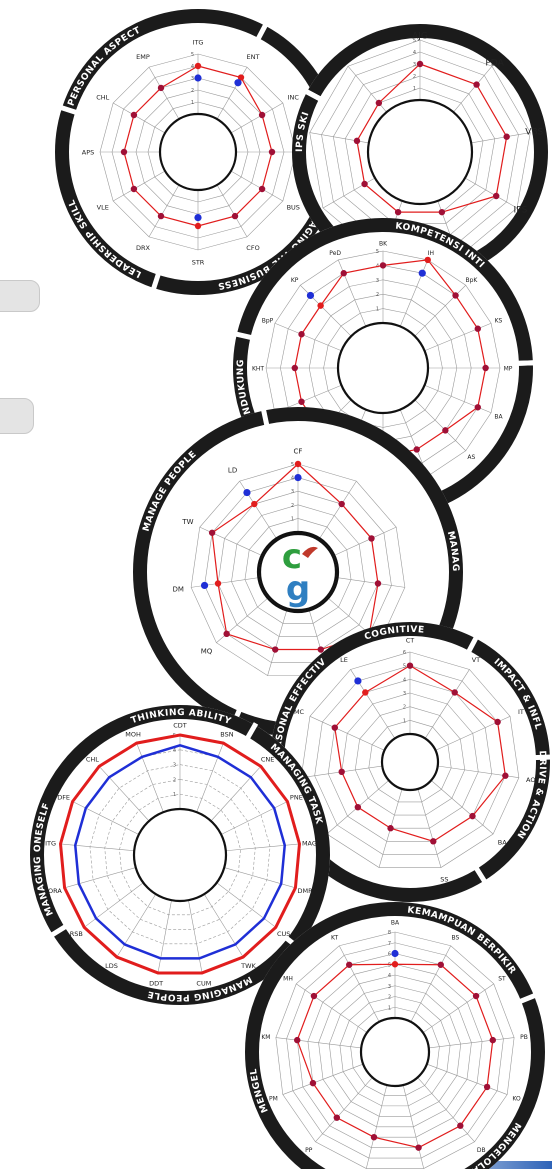 This screenshot has width=552, height=1169. I want to click on category-label: VLE, so click(103, 208).